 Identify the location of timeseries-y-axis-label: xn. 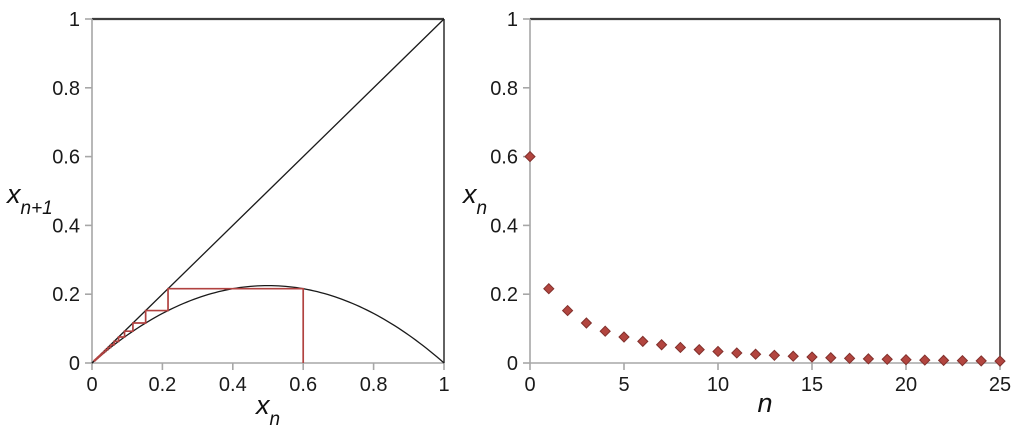
(475, 198).